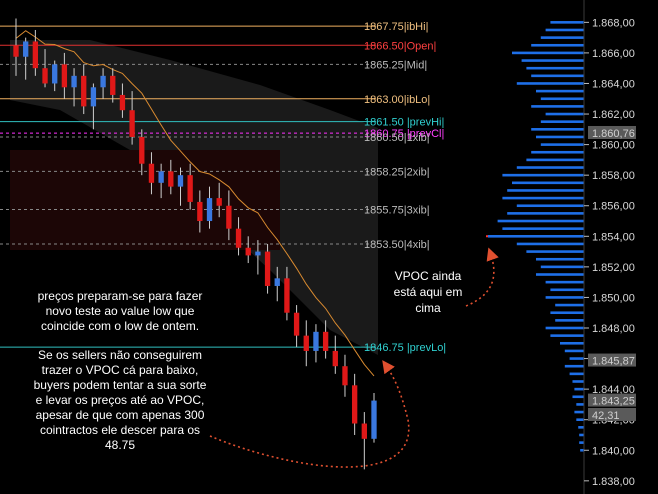 This screenshot has height=494, width=658. What do you see at coordinates (120, 296) in the screenshot?
I see `note1-line-1: preços preparam-se para fazer` at bounding box center [120, 296].